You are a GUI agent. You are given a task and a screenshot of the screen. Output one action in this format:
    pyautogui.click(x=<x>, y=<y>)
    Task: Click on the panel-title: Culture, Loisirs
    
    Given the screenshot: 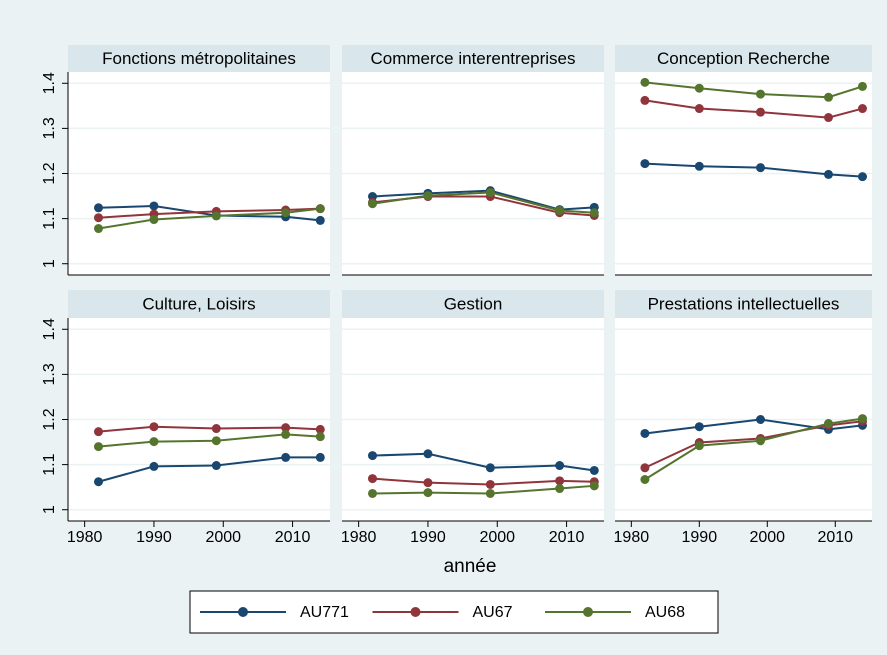 What is the action you would take?
    pyautogui.click(x=198, y=303)
    